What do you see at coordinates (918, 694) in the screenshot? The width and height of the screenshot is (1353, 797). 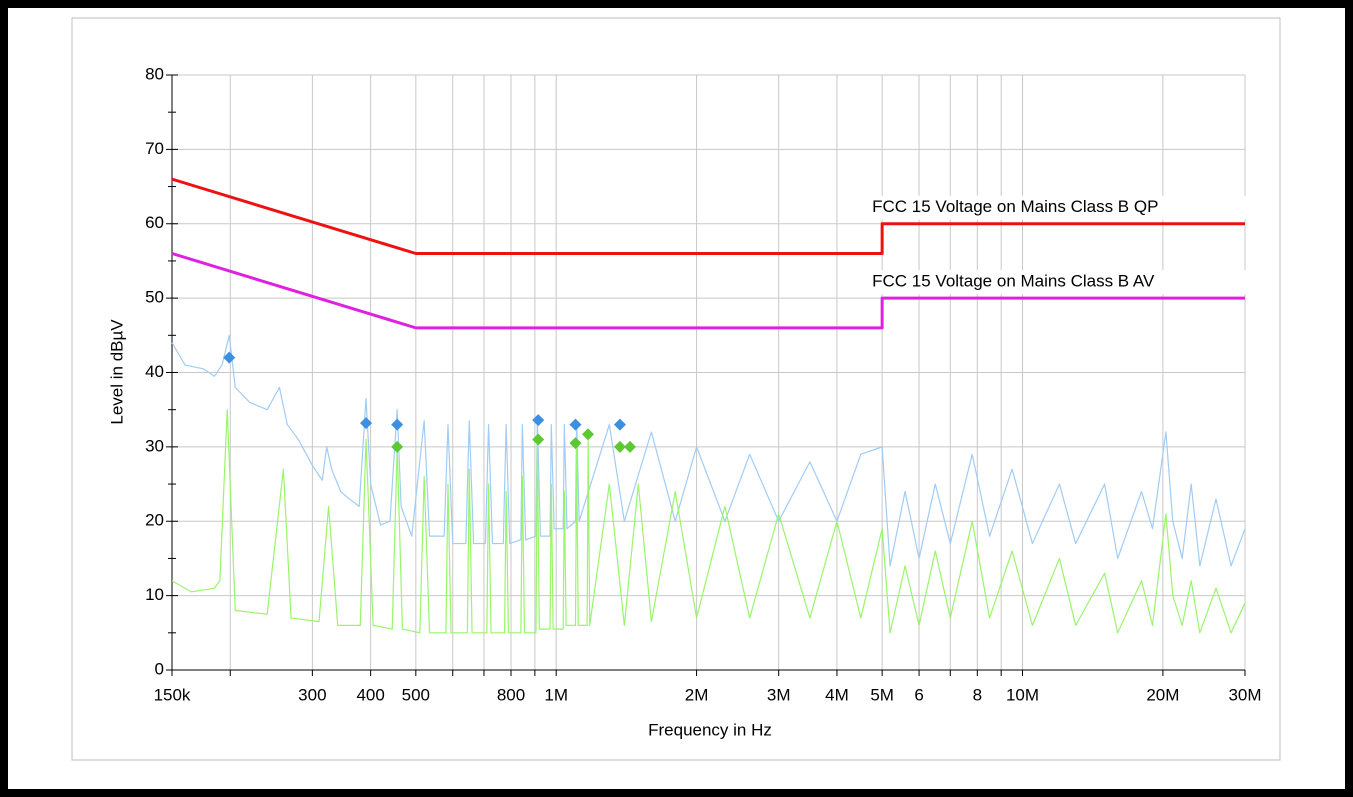 I see `x-tick-label: 6` at bounding box center [918, 694].